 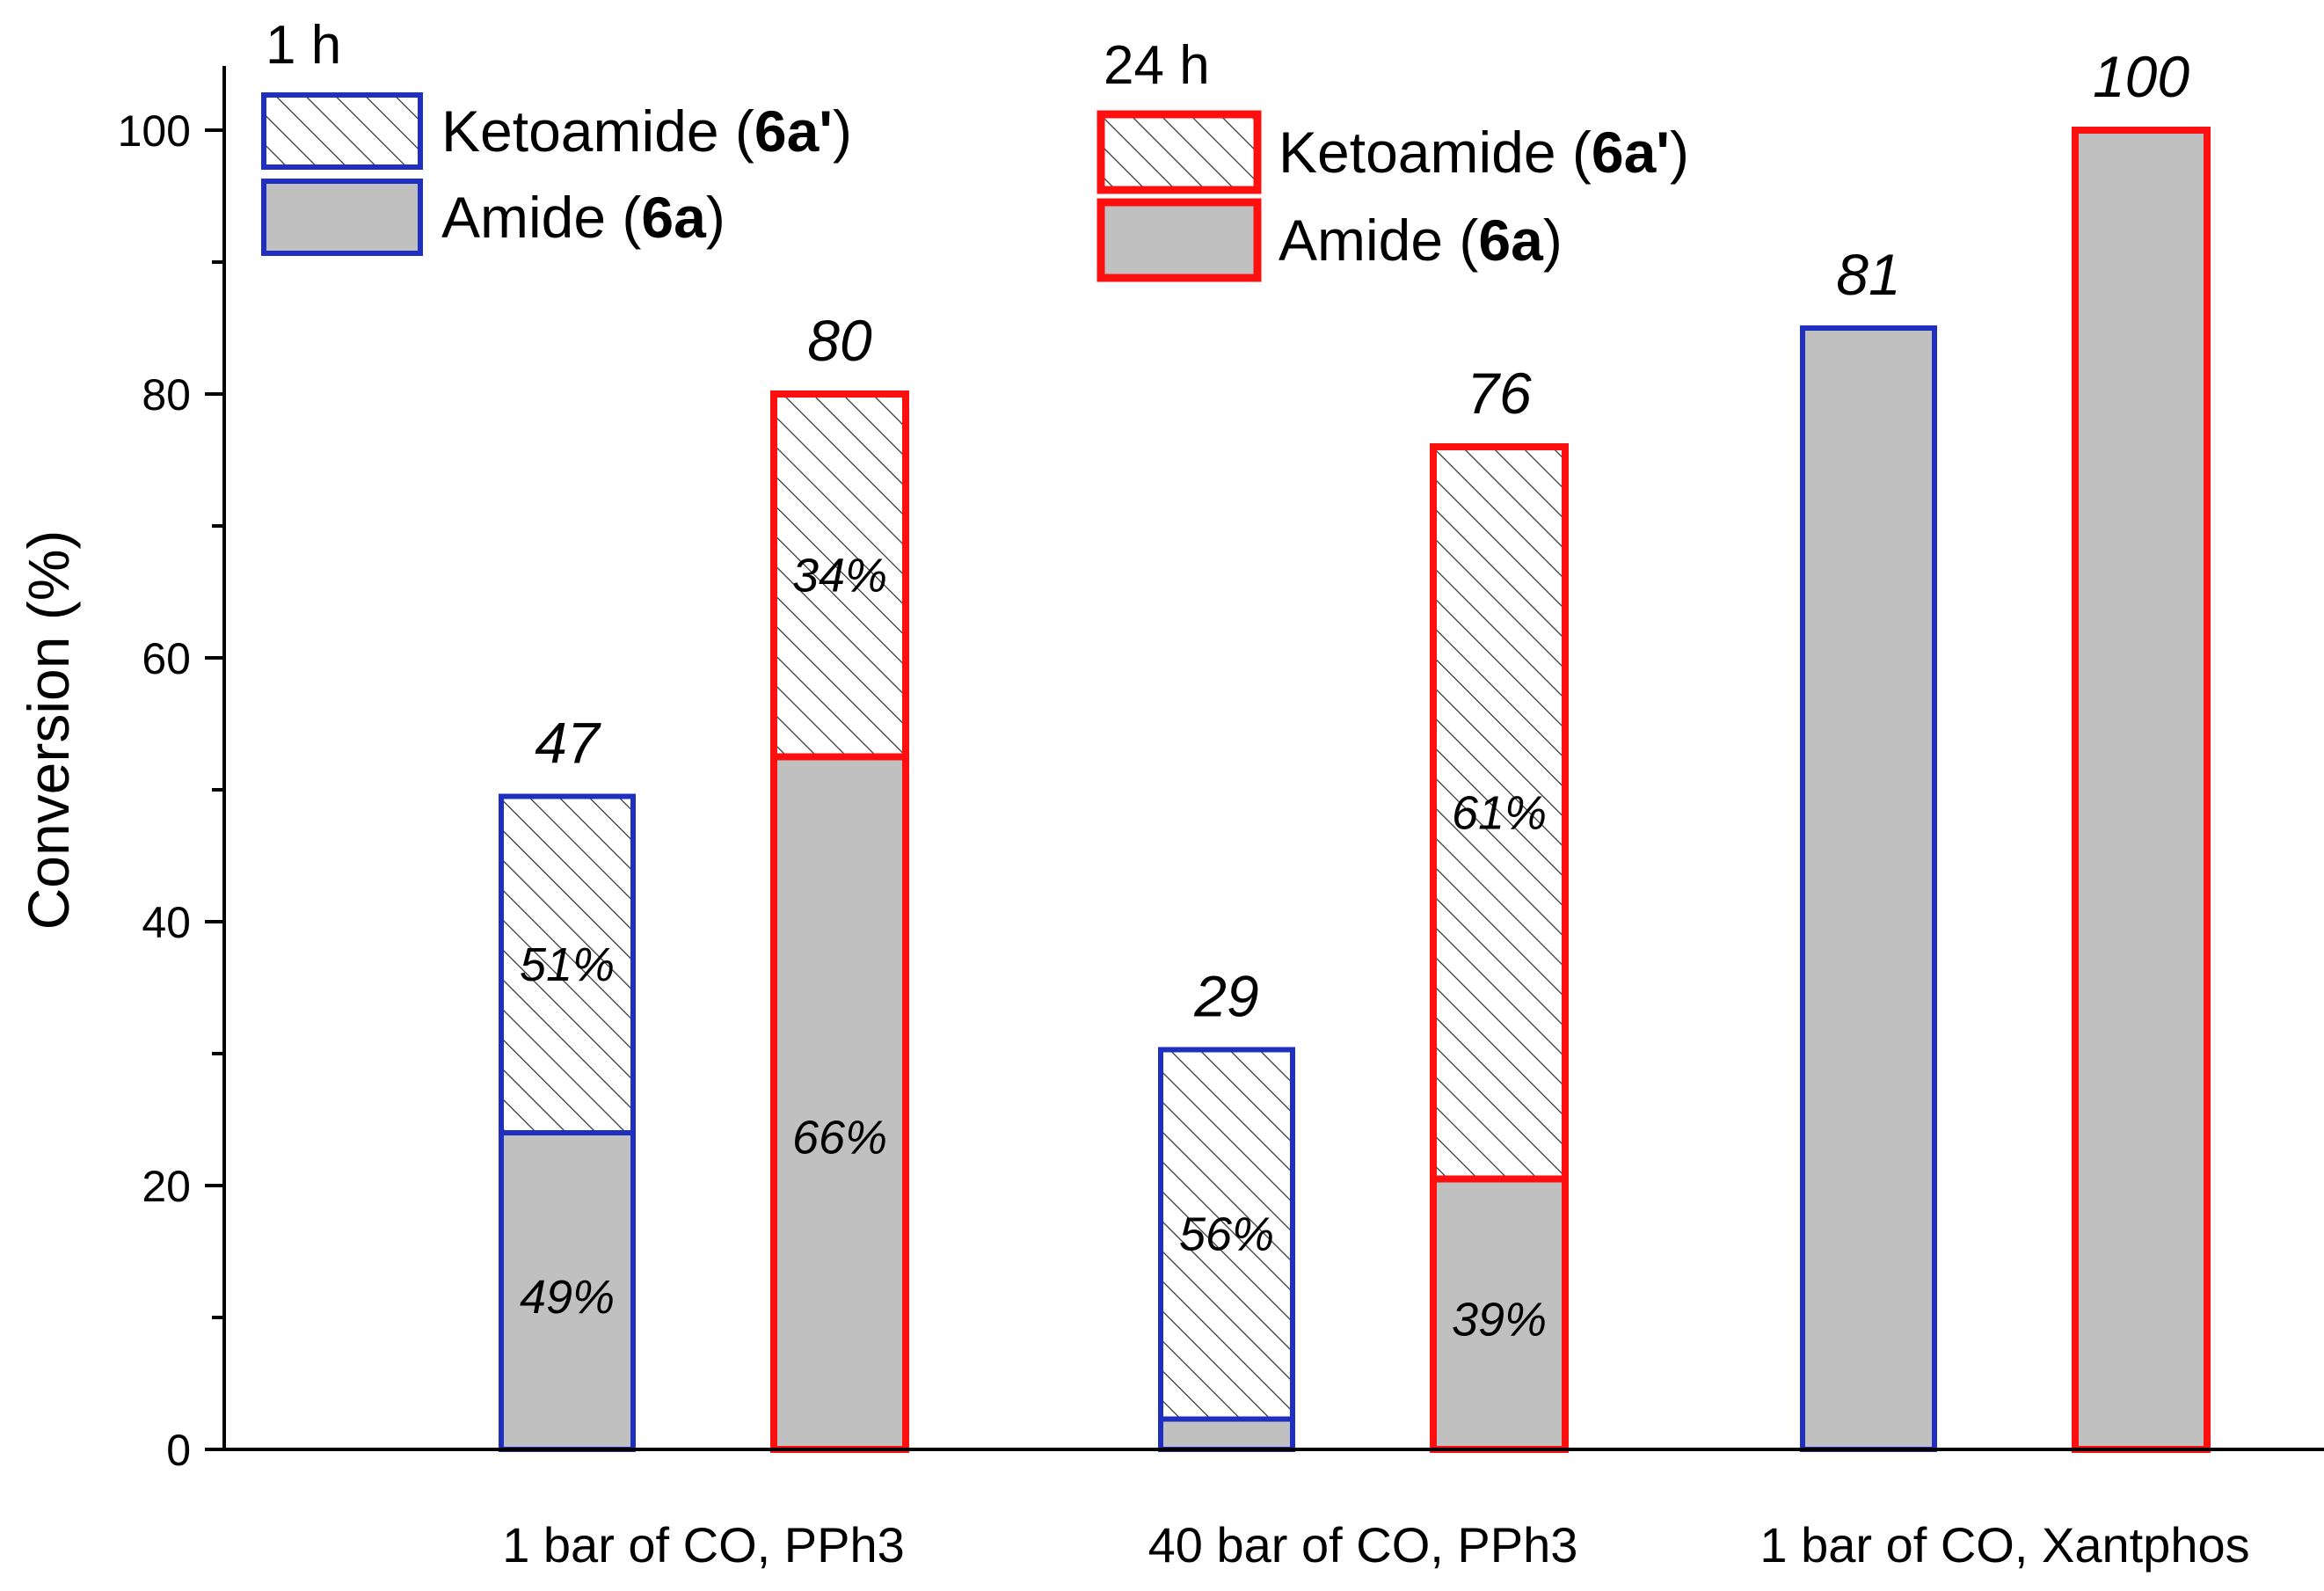 I want to click on x-category-label: 40 bar of CO, PPh3, so click(x=1363, y=1545).